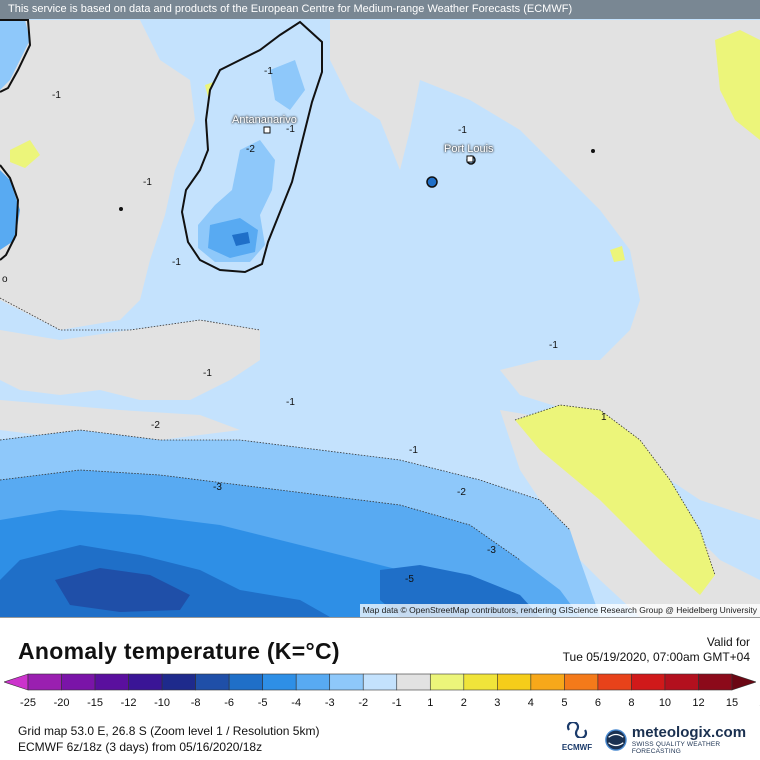  I want to click on legend-tick-label: 4, so click(530, 703).